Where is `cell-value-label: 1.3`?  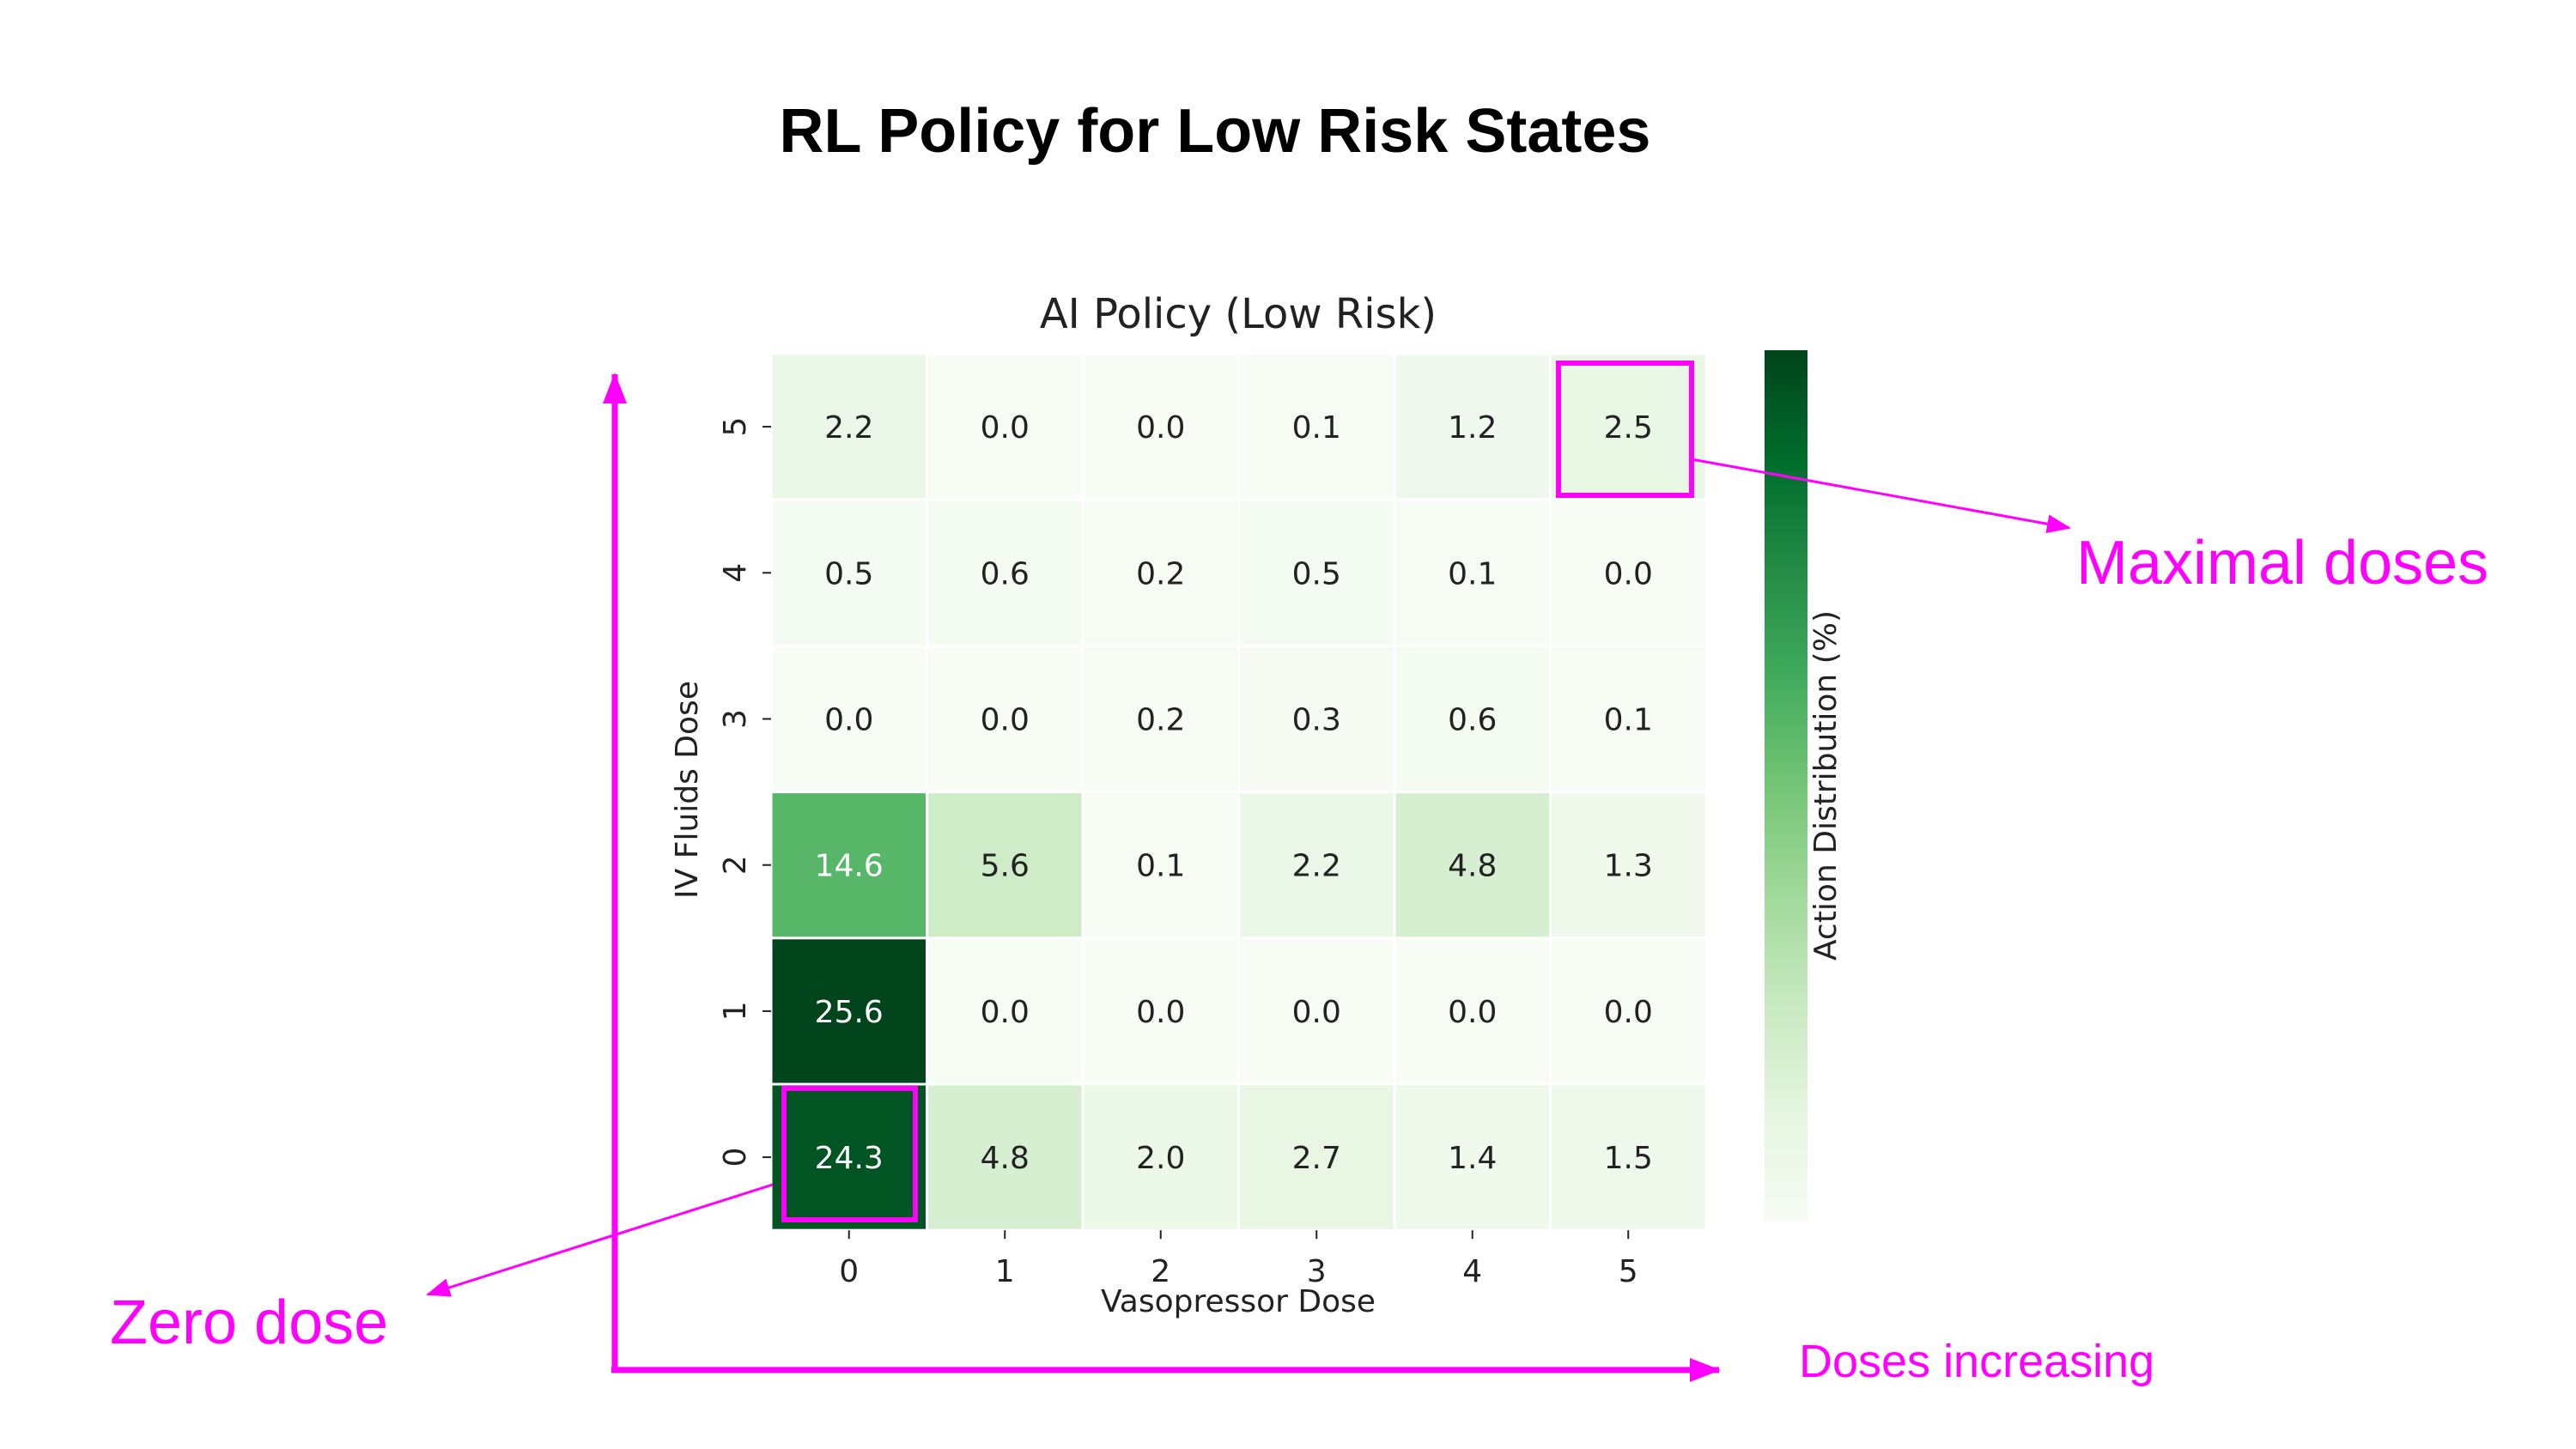 cell-value-label: 1.3 is located at coordinates (1628, 866).